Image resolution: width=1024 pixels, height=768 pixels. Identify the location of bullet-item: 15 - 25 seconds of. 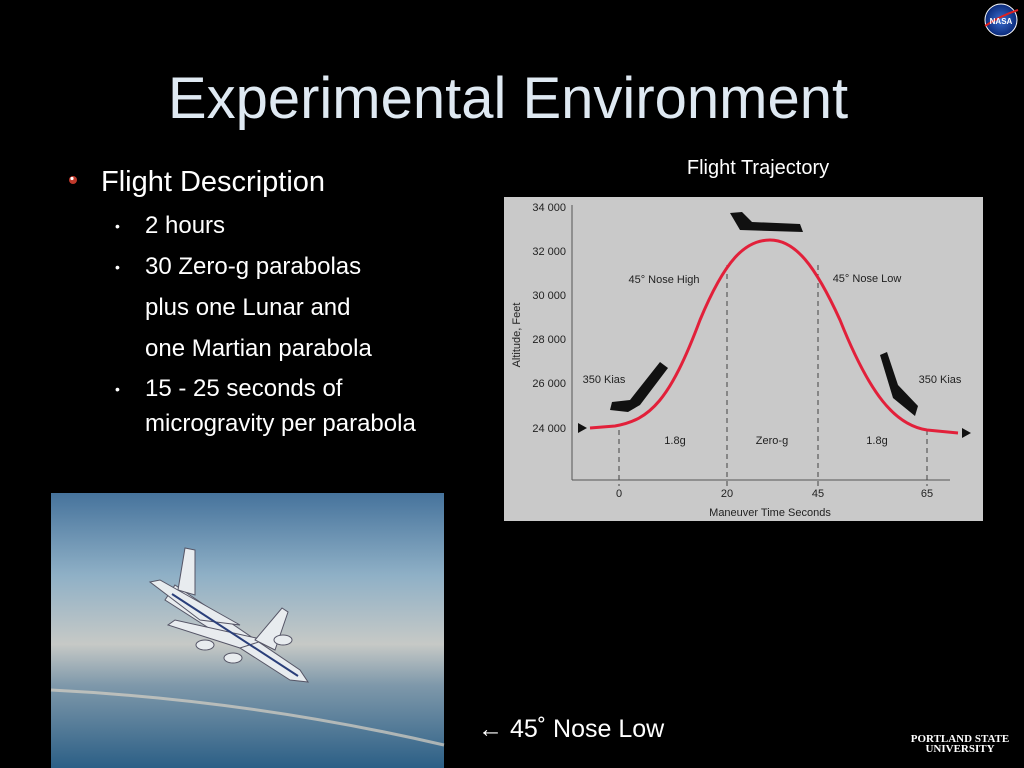
(244, 388).